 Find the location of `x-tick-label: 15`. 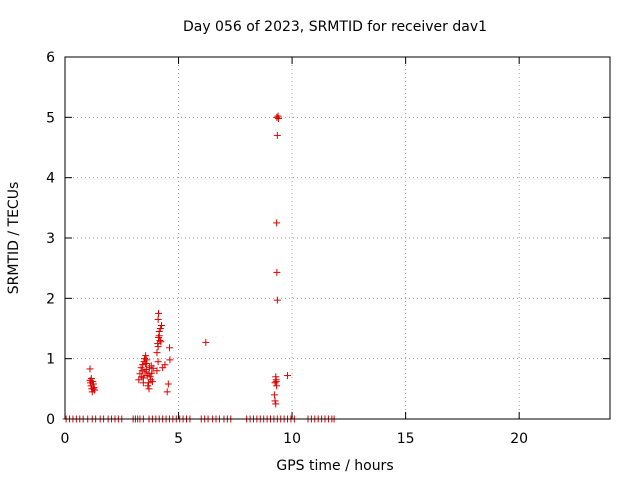

x-tick-label: 15 is located at coordinates (406, 439).